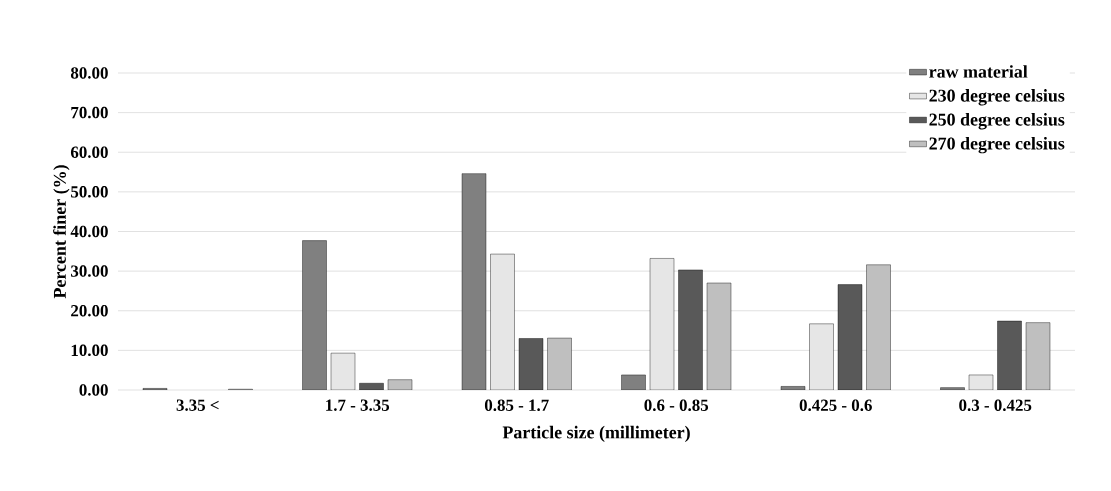 The image size is (1111, 491). Describe the element at coordinates (997, 97) in the screenshot. I see `legend-label: 230 degree celsius` at that location.